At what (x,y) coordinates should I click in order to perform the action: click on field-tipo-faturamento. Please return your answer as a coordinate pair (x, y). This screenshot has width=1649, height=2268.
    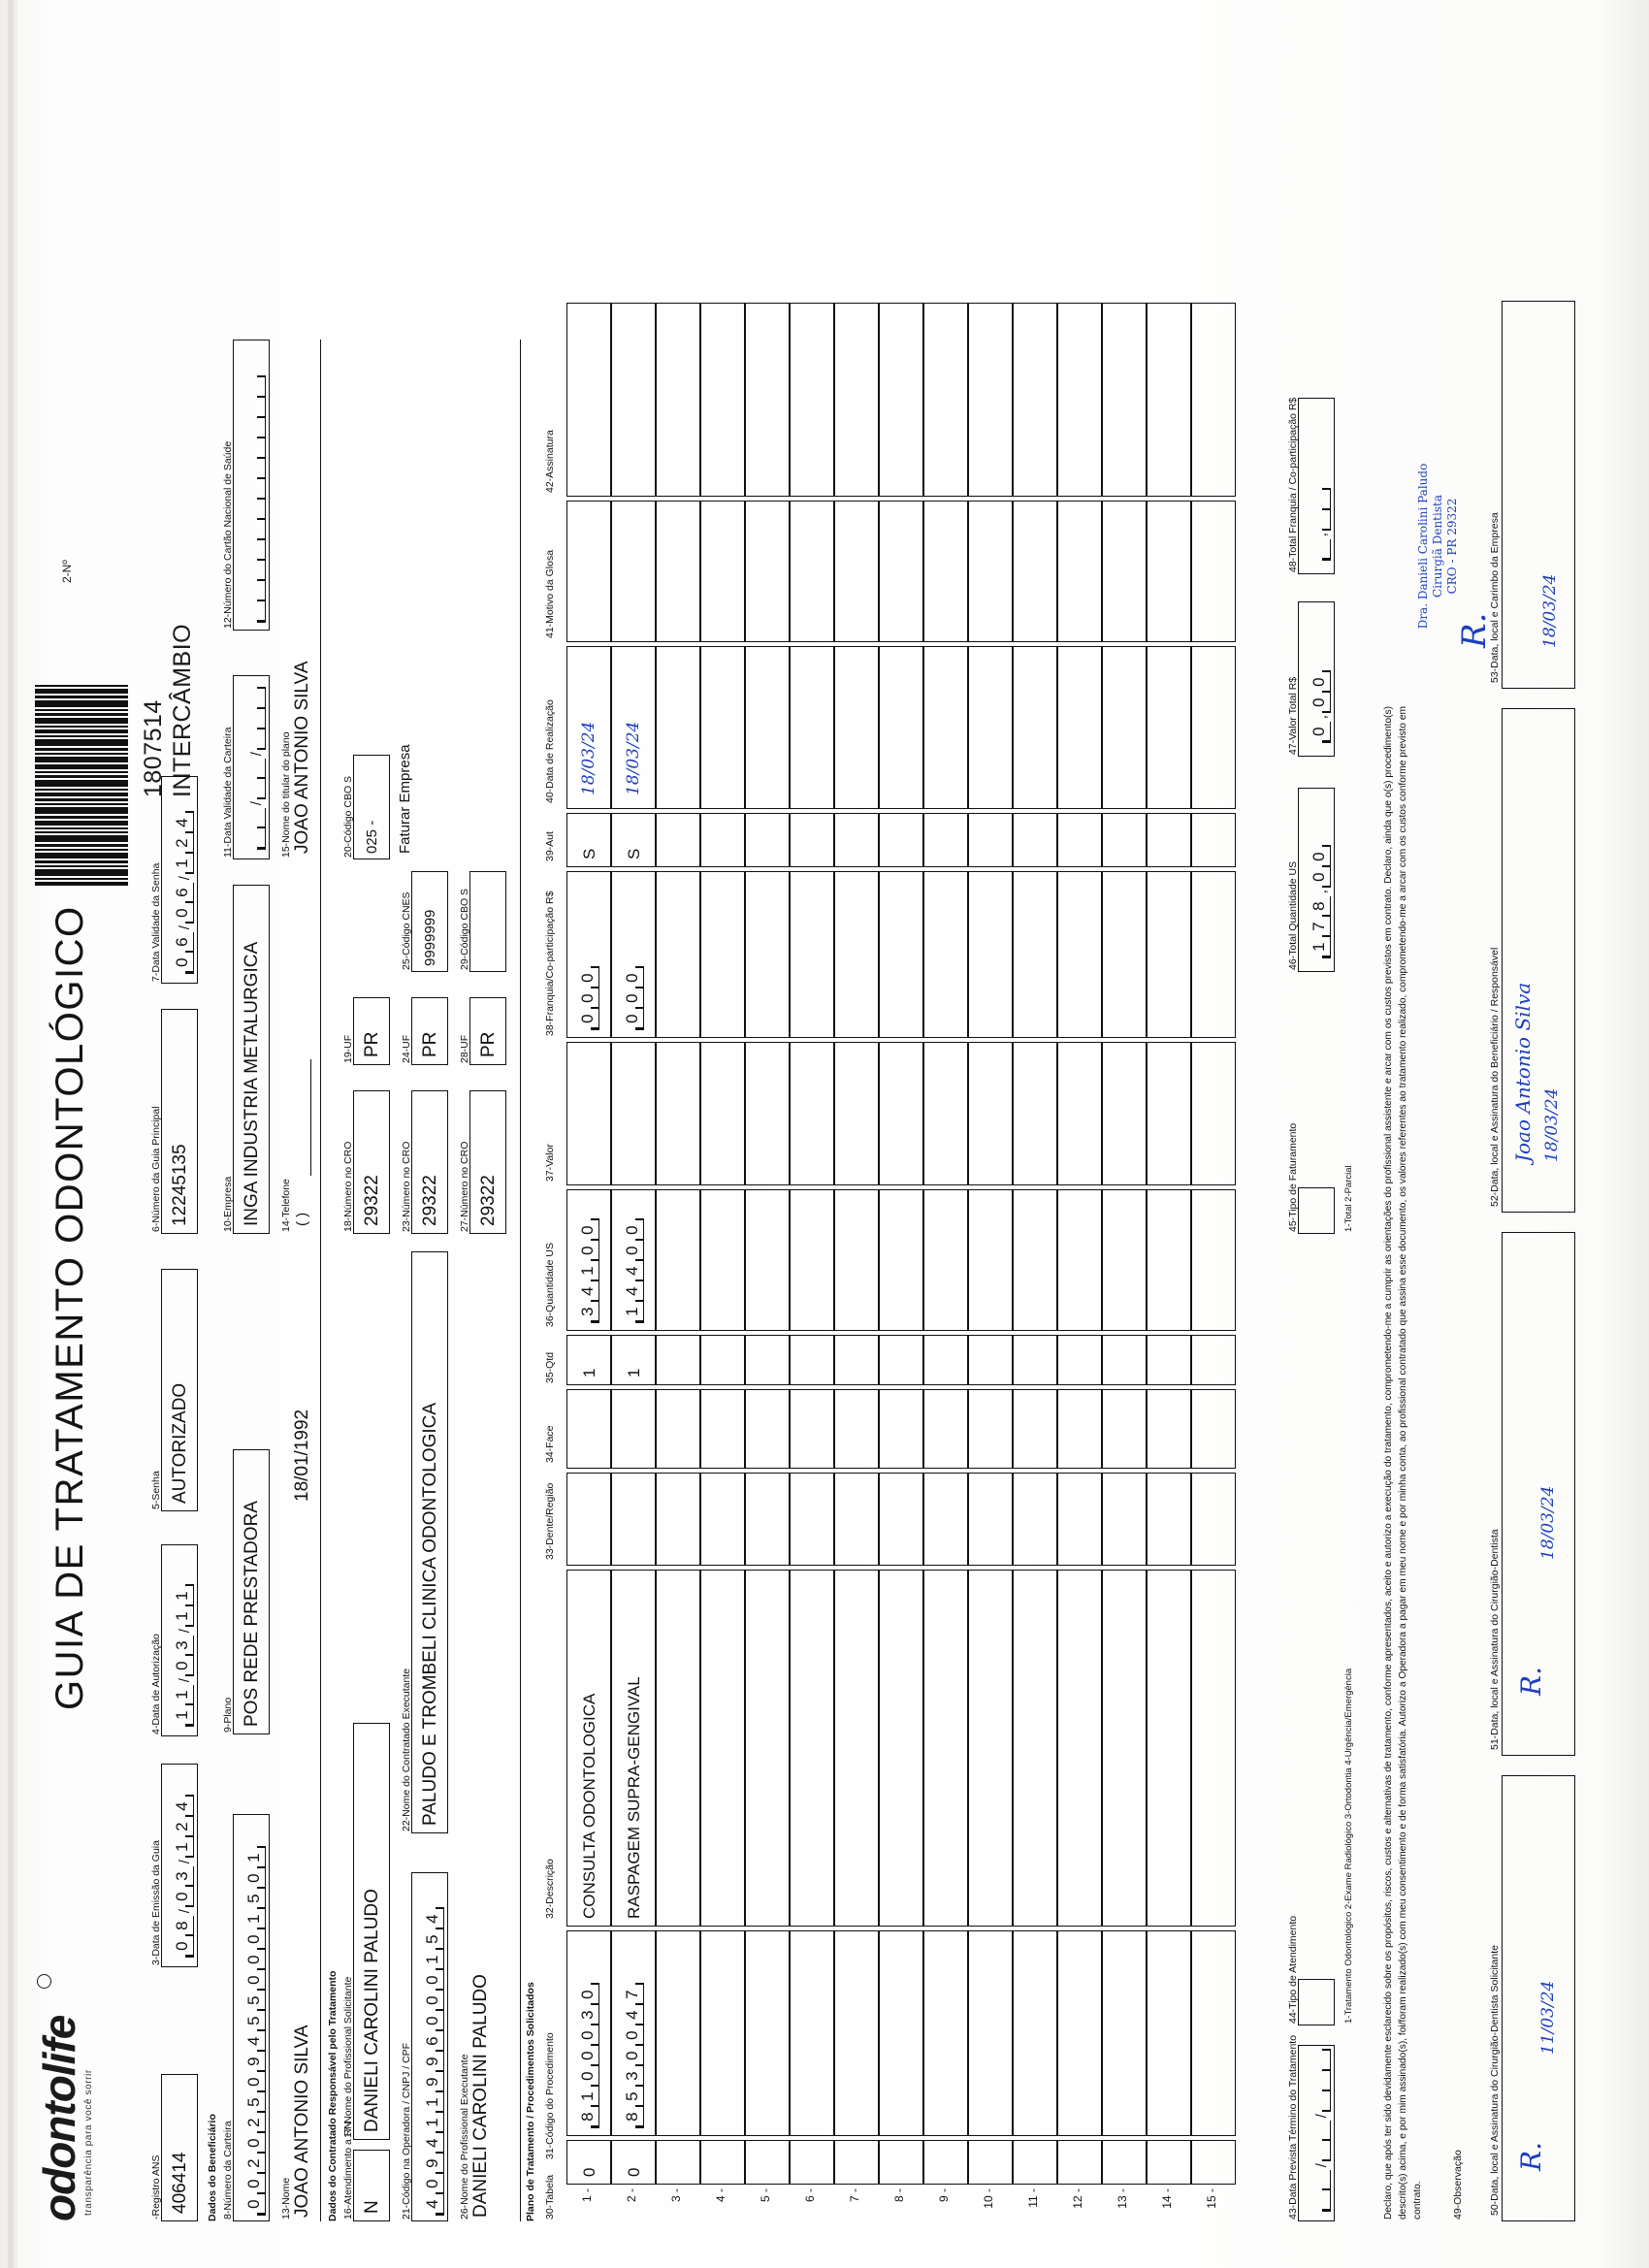
    Looking at the image, I should click on (1316, 1210).